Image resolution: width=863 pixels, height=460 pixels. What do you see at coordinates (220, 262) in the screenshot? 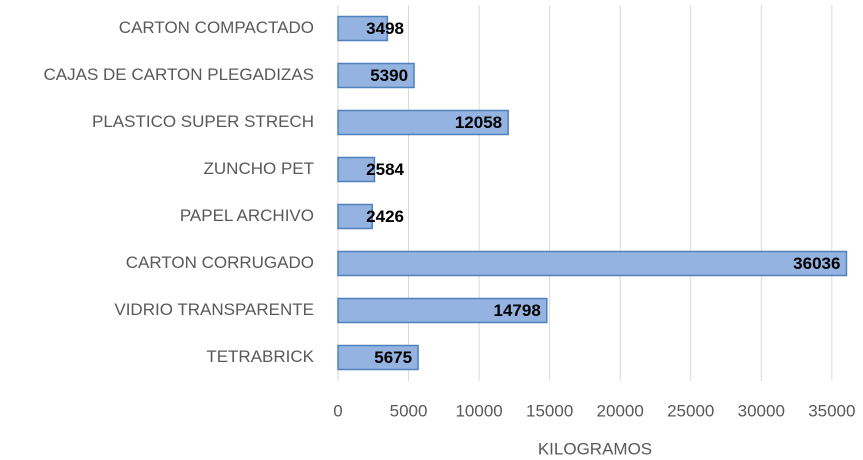
I see `y-tick-label: CARTON CORRUGADO` at bounding box center [220, 262].